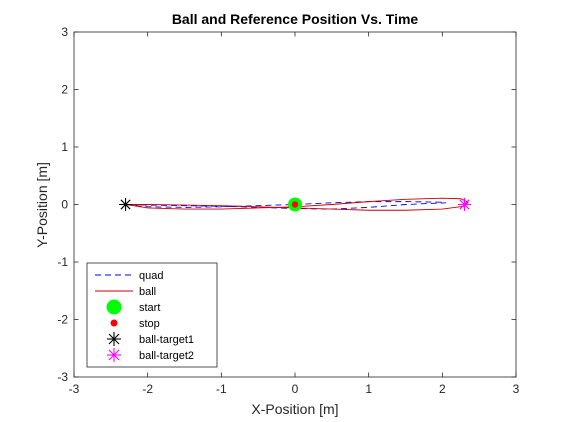 The height and width of the screenshot is (422, 570). What do you see at coordinates (64, 90) in the screenshot?
I see `y-tick-label: 2` at bounding box center [64, 90].